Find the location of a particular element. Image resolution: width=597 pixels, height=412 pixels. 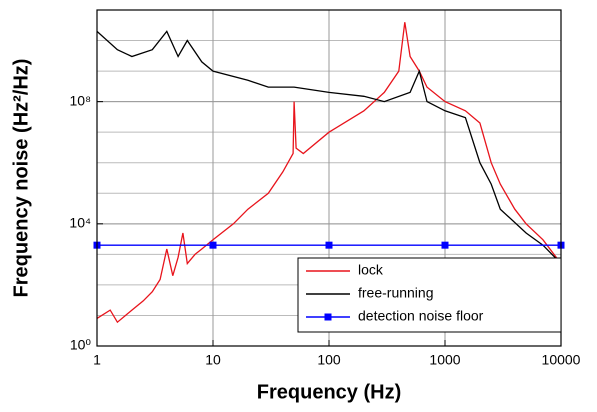

x-axis-label: Frequency (Hz) is located at coordinates (329, 392).